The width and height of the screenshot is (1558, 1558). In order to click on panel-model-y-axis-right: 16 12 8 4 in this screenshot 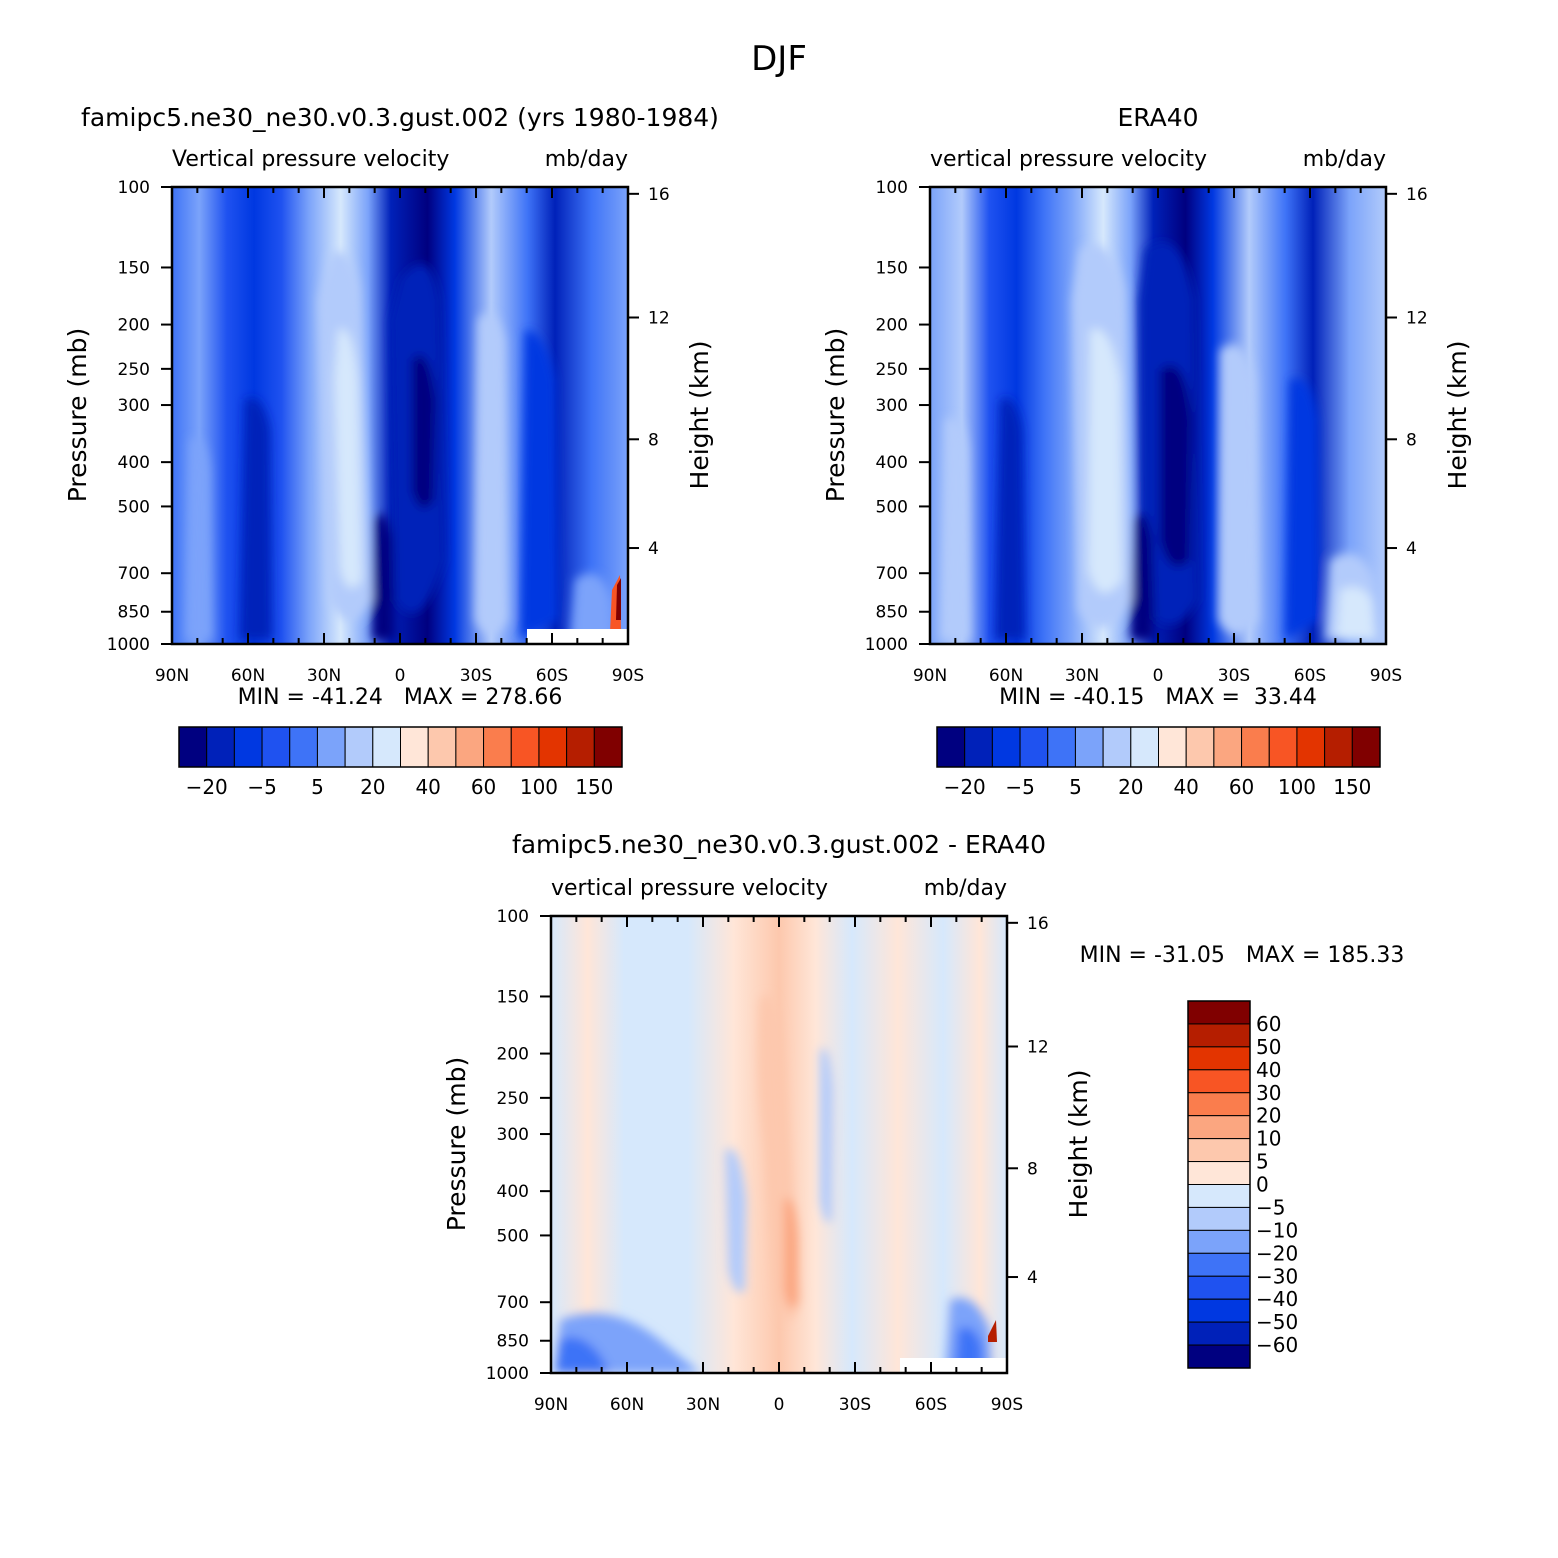, I will do `click(649, 372)`.